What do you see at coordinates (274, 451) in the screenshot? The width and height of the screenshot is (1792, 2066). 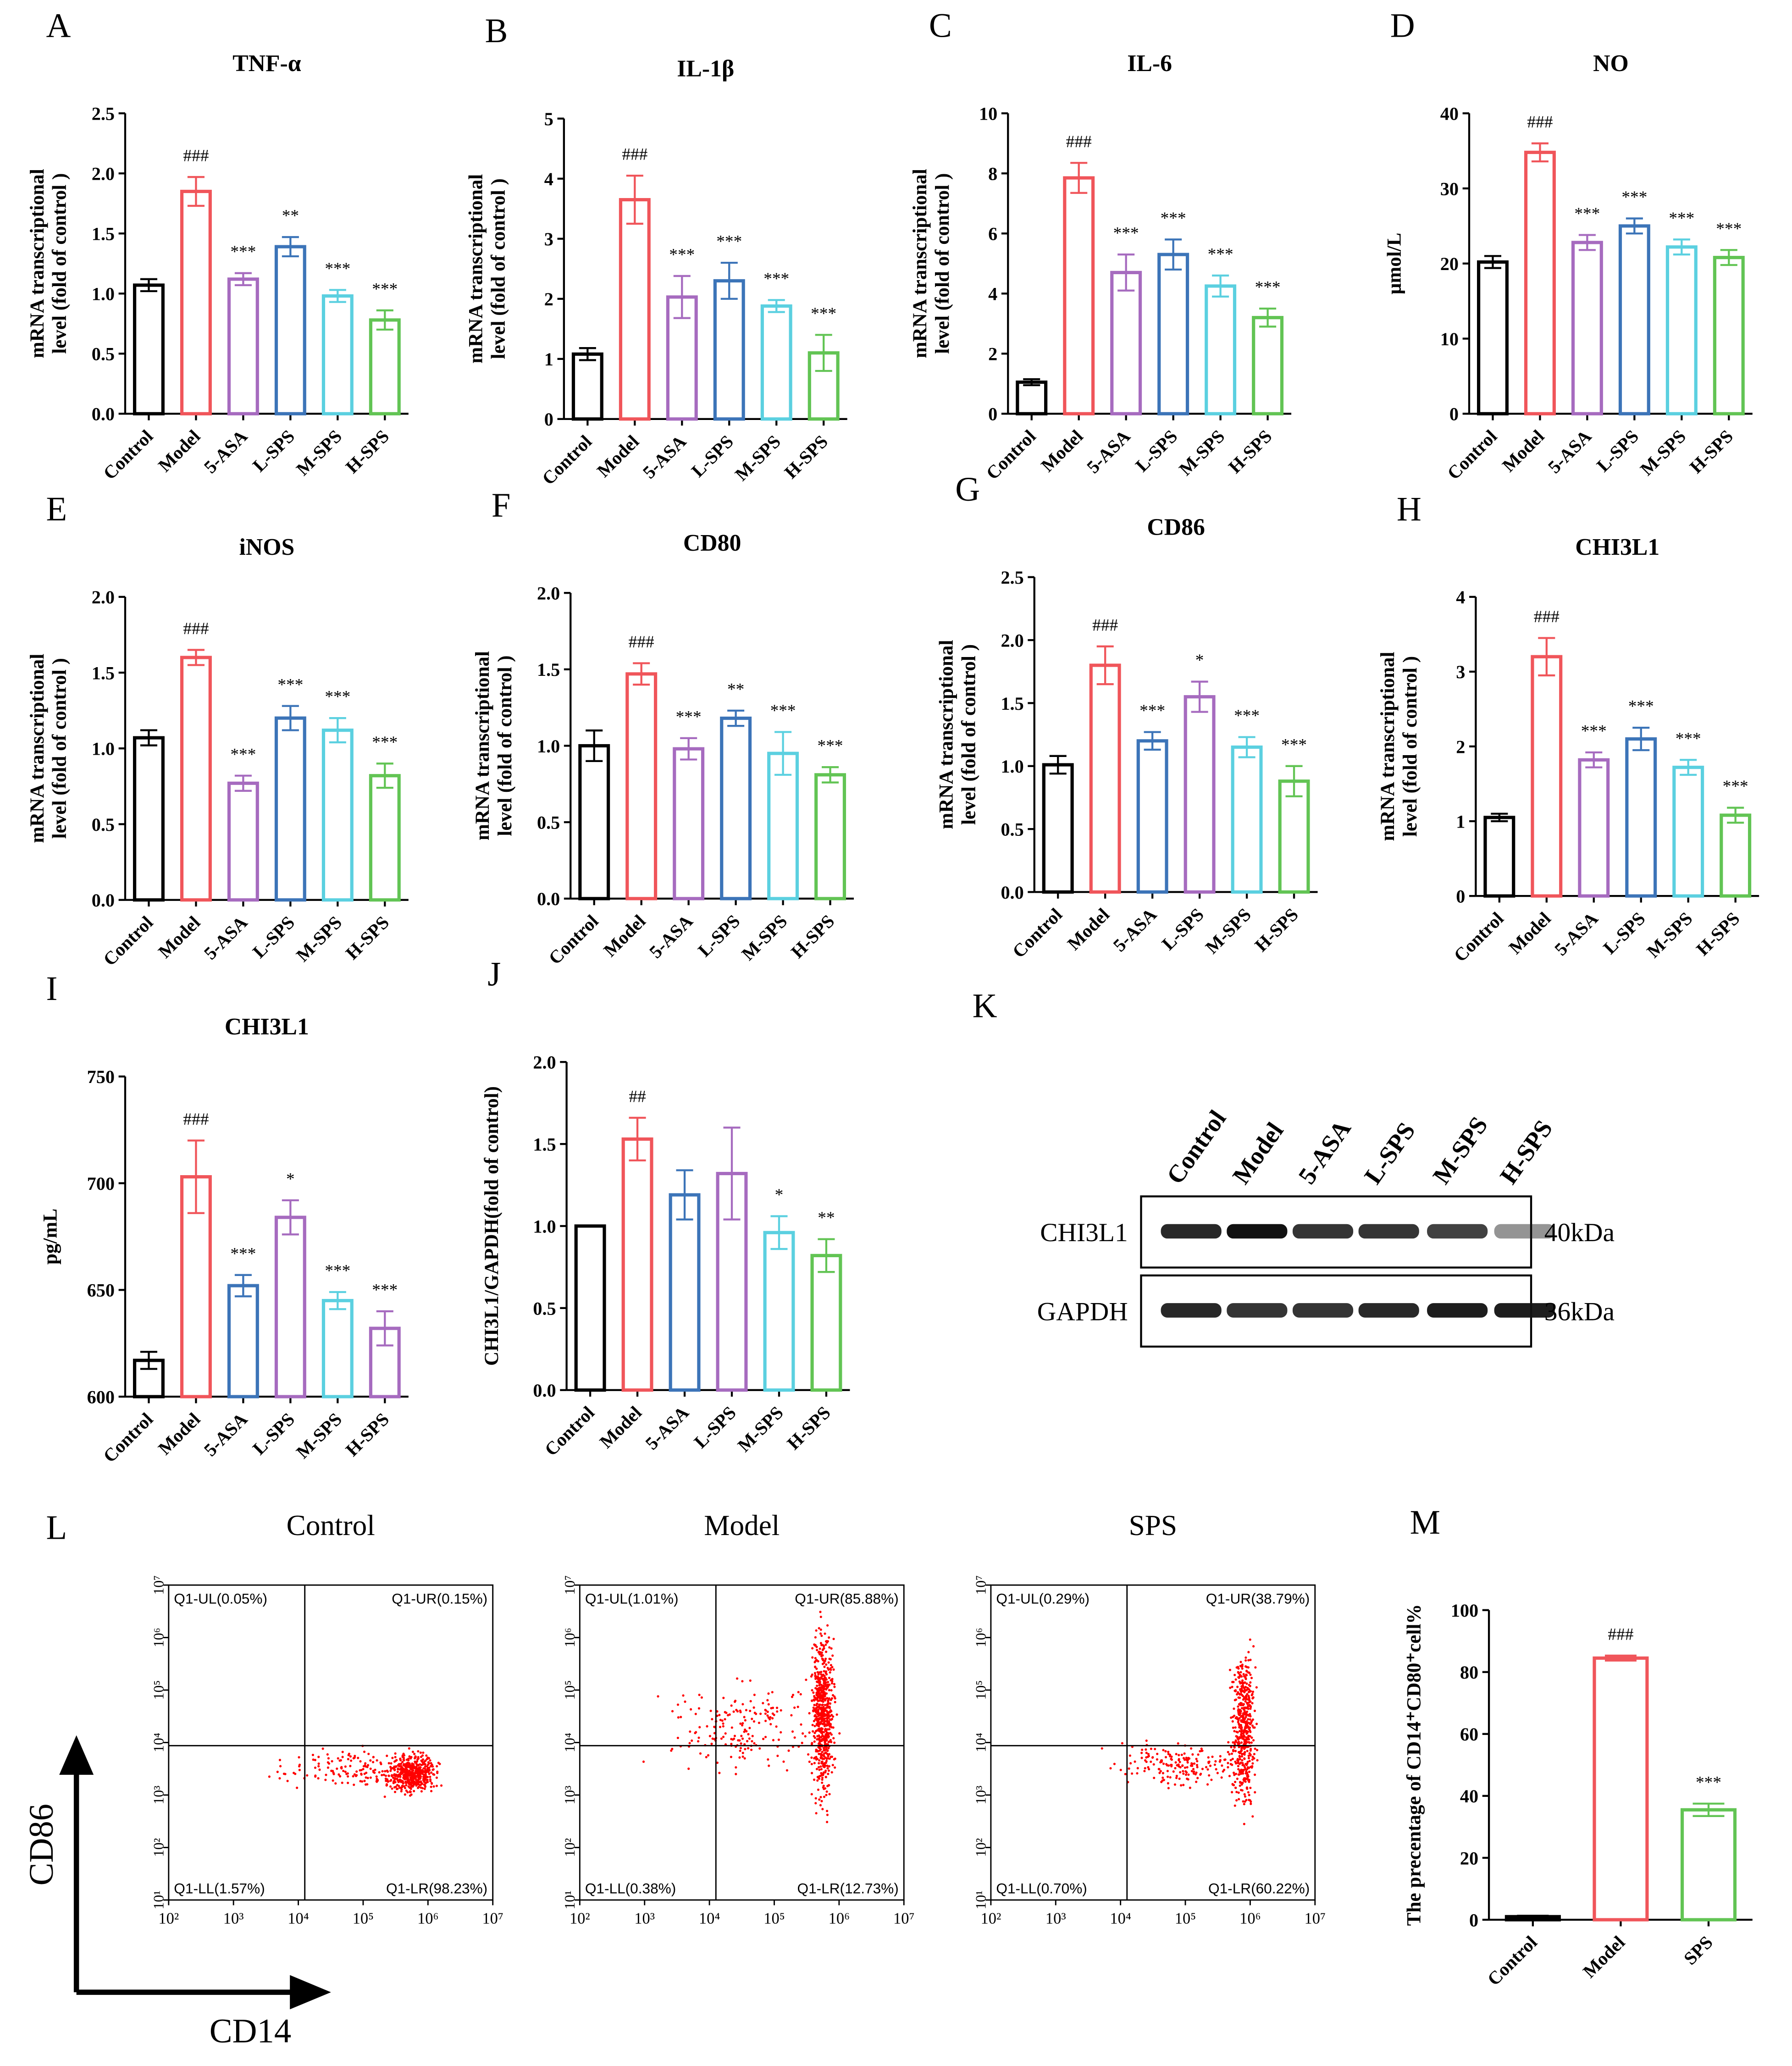 I see `x-tick-label: L-SPS` at bounding box center [274, 451].